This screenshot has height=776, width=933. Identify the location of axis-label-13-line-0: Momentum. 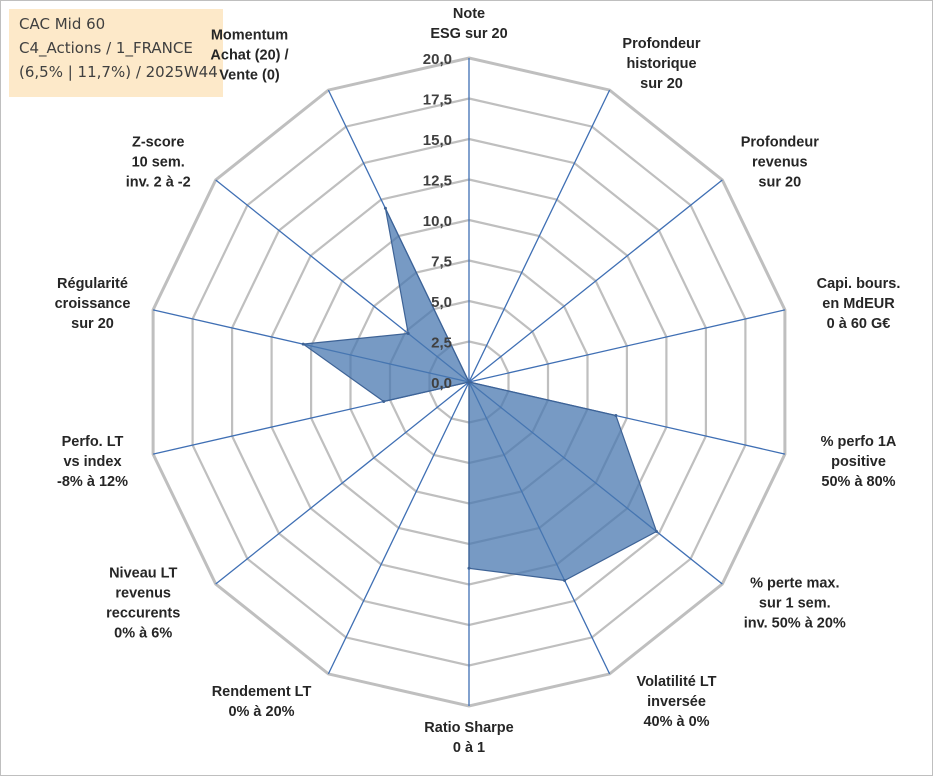
(249, 36).